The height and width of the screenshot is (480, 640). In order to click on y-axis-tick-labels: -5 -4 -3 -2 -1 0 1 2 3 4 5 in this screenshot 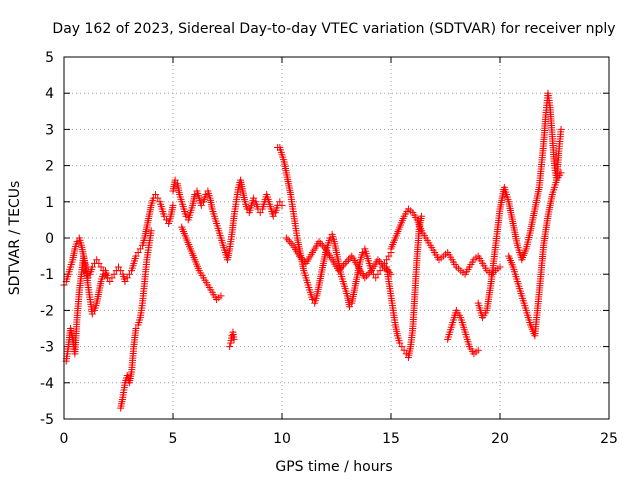, I will do `click(47, 239)`.